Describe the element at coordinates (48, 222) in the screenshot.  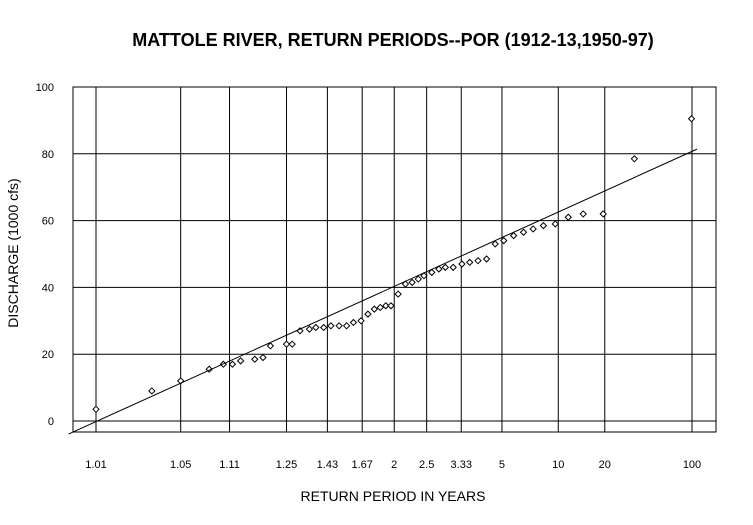
I see `y-tick-label: 60` at that location.